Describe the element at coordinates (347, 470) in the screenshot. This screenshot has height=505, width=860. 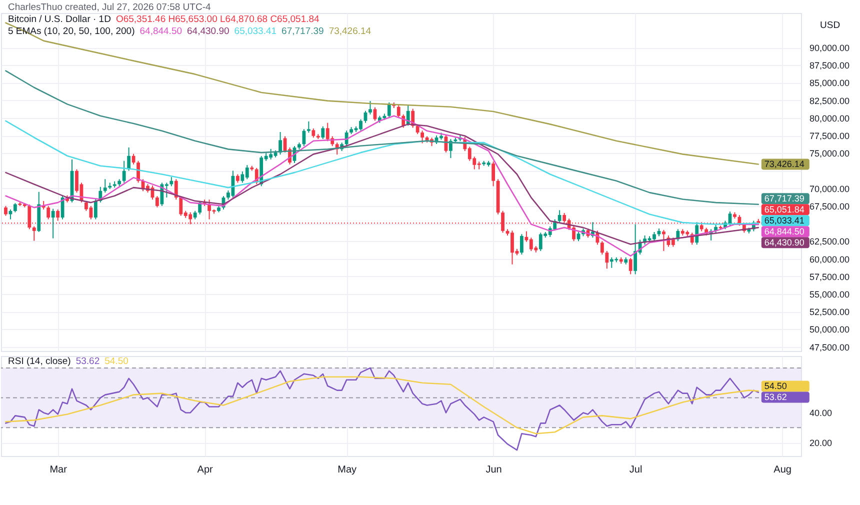
I see `x-tick-label: May` at that location.